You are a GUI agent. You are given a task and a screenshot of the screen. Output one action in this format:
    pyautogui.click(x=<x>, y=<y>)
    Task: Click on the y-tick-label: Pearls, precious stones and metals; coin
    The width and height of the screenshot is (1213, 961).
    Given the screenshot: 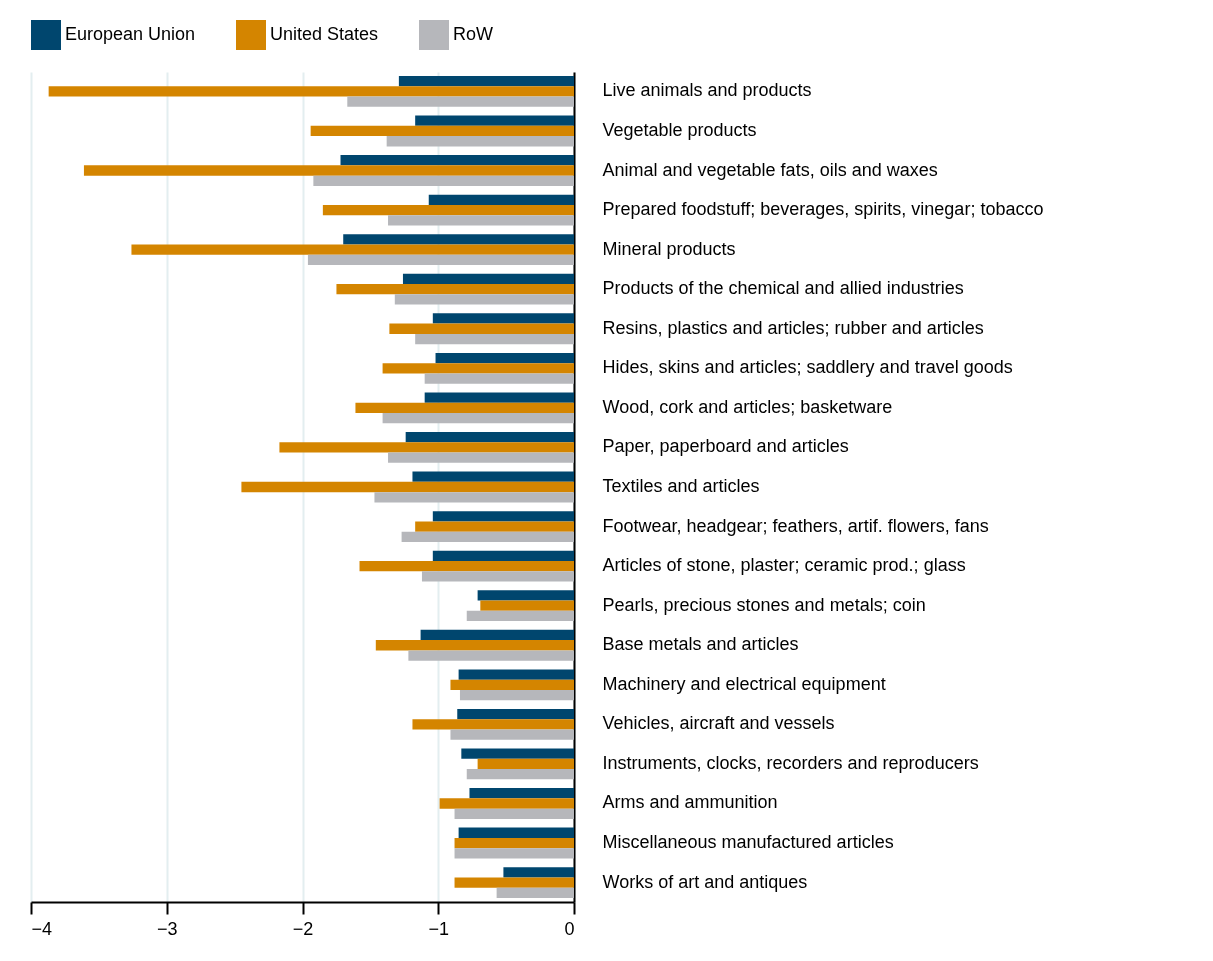 What is the action you would take?
    pyautogui.click(x=764, y=604)
    